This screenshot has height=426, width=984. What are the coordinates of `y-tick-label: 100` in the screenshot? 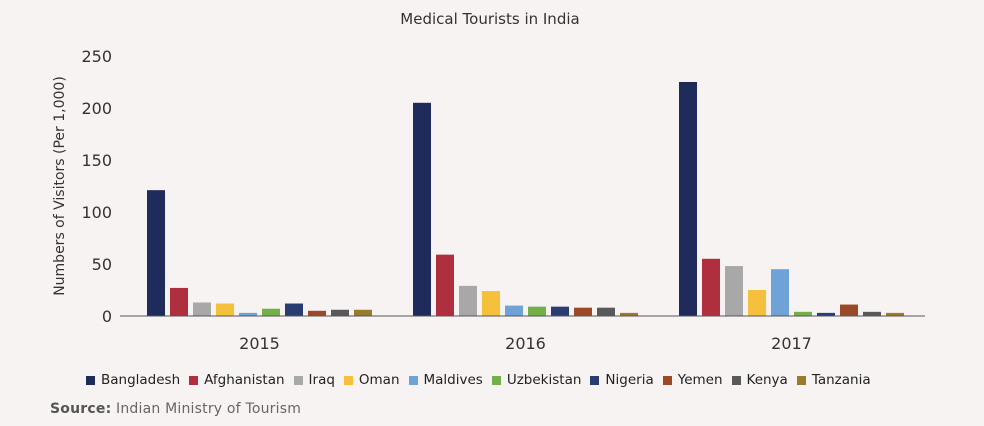 It's located at (96, 212).